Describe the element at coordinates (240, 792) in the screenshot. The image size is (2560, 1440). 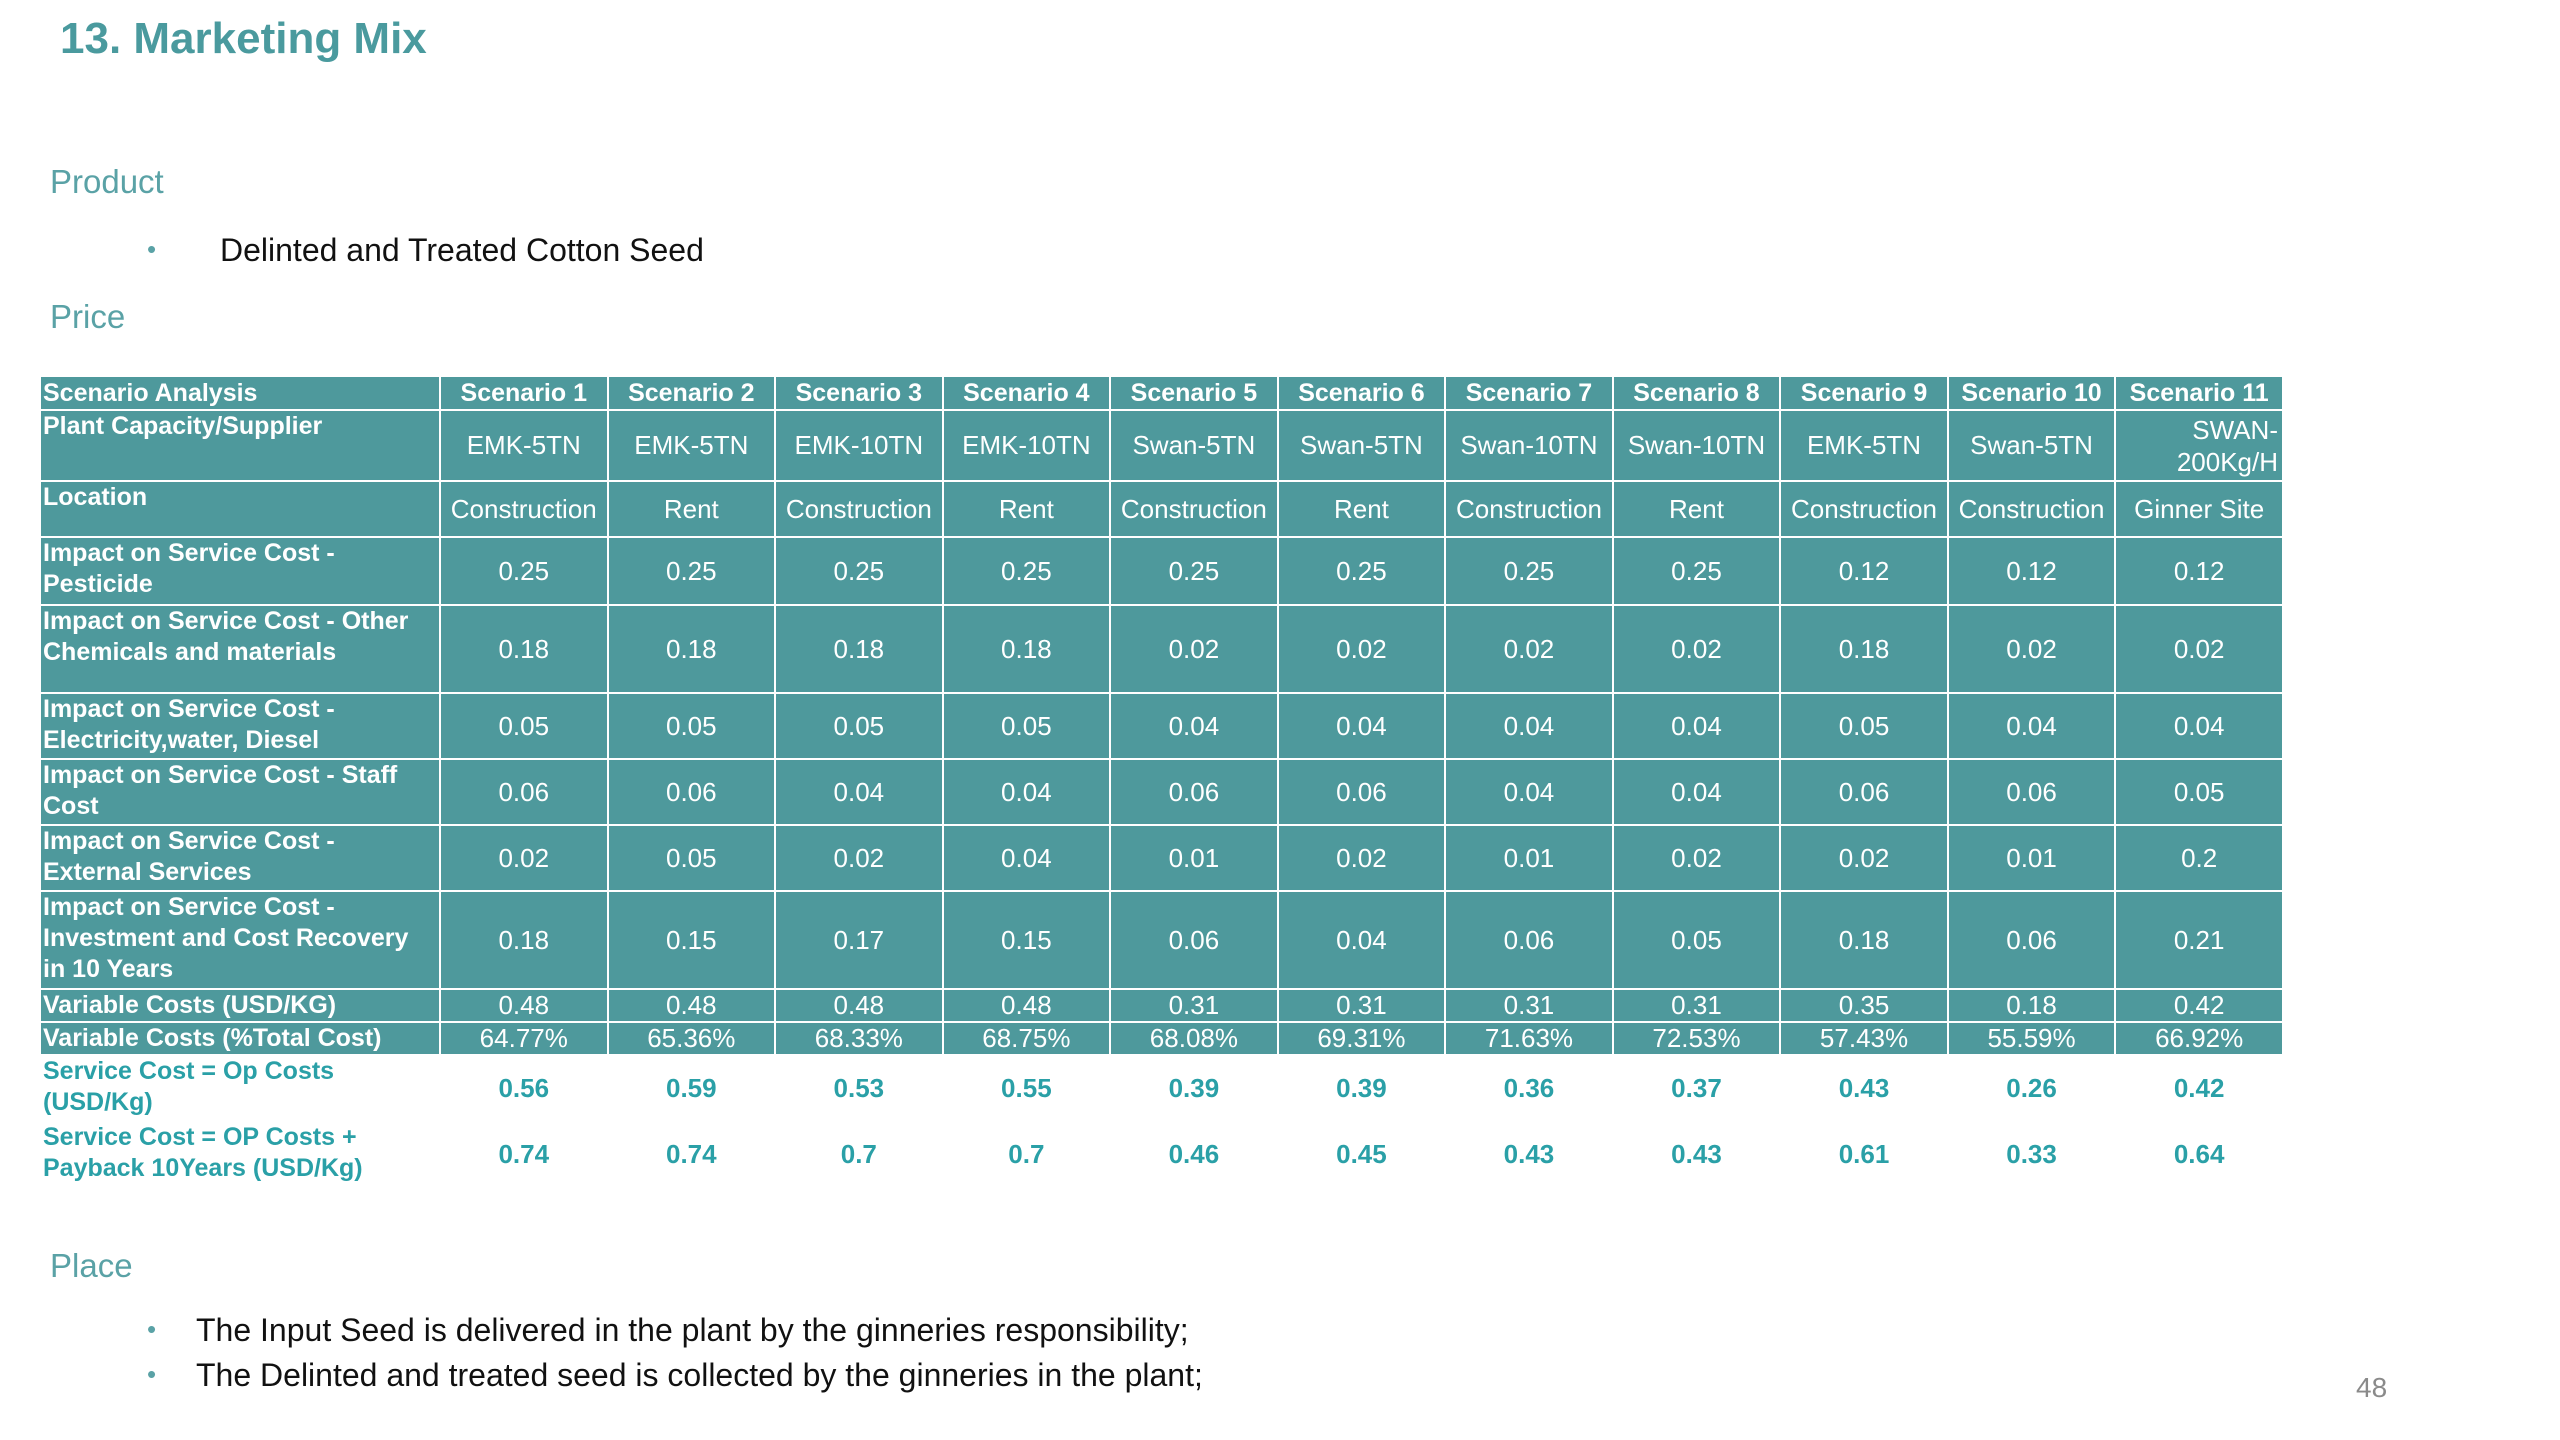
I see `row-label: Impact on Service Cost - Staff Cost` at that location.